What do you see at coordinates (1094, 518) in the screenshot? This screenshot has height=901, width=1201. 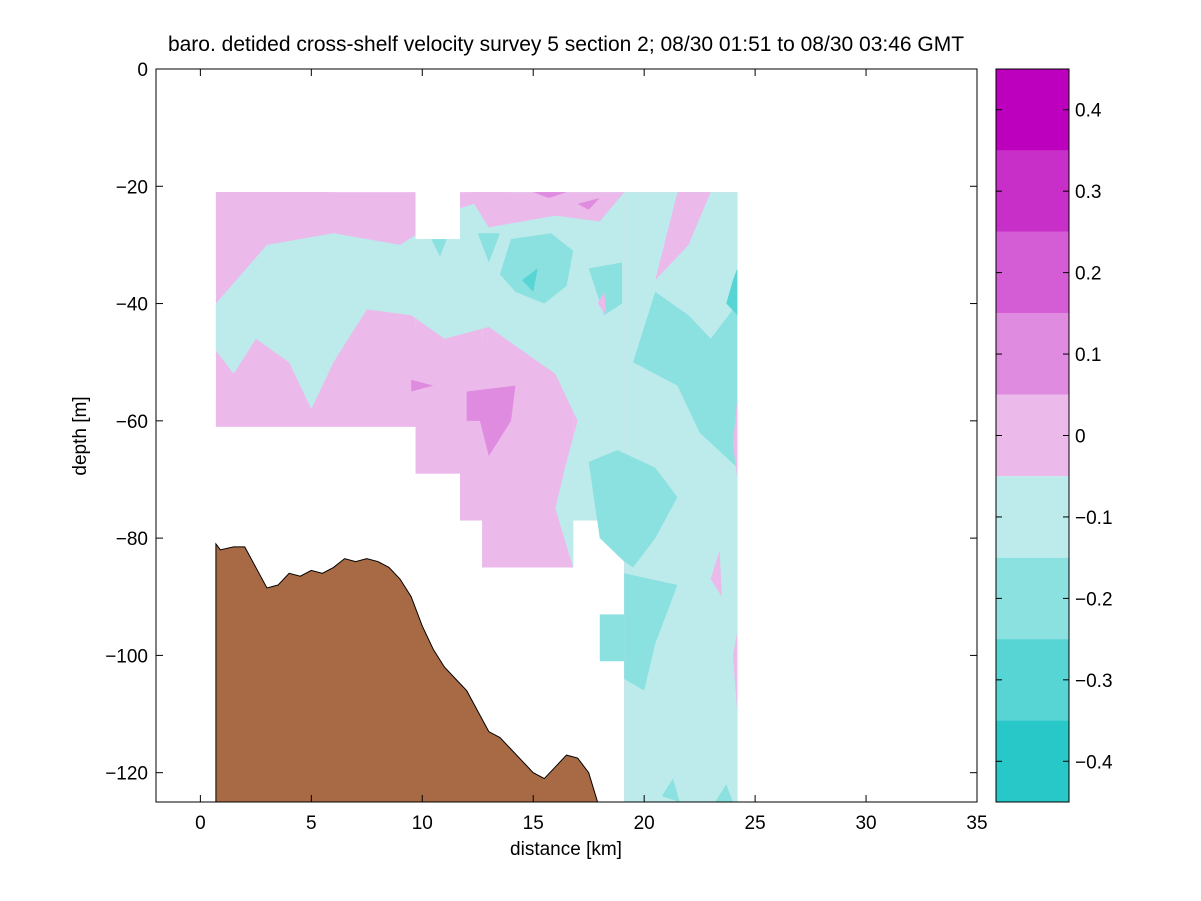 I see `colorbar-tick-label: −0.1` at bounding box center [1094, 518].